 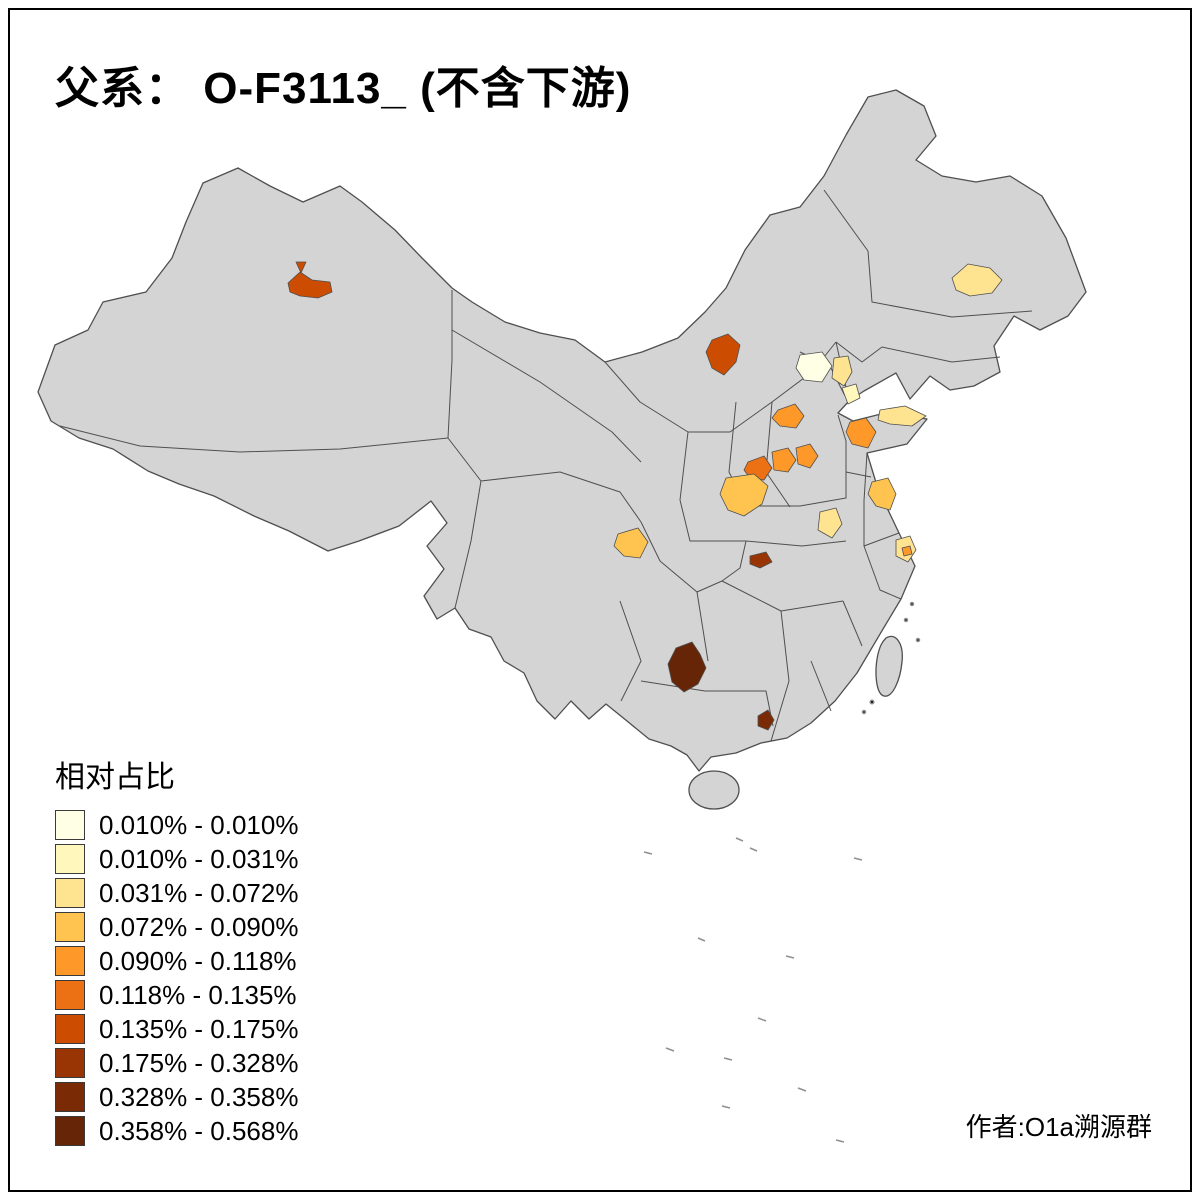 I want to click on legend-item: 0.010% - 0.031%, so click(x=176, y=859).